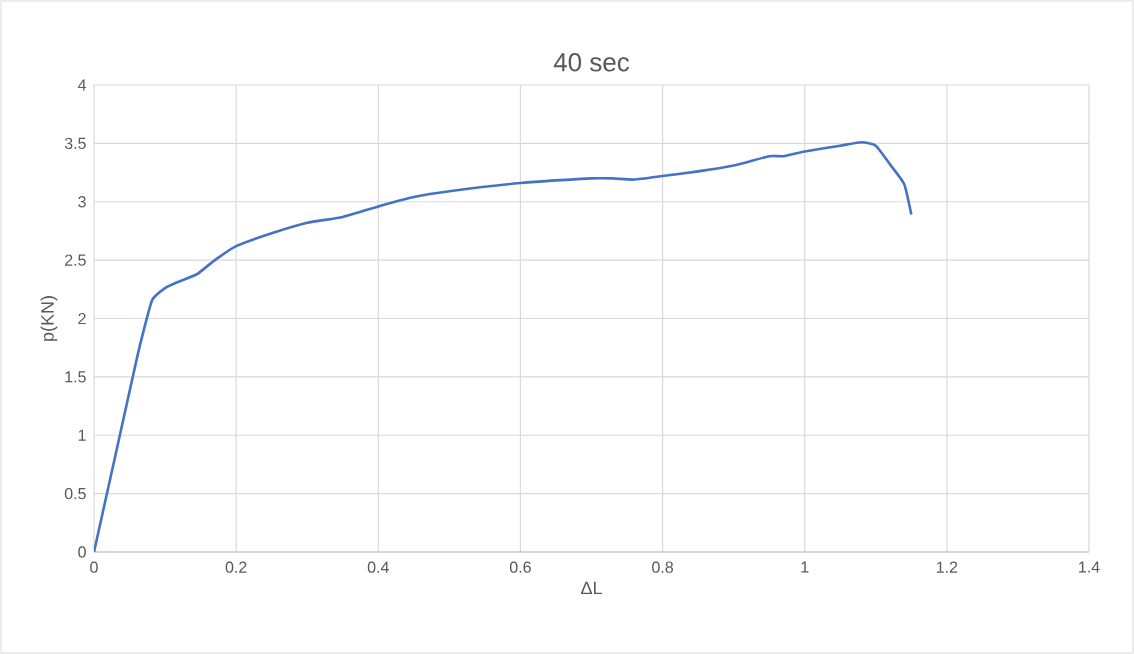  Describe the element at coordinates (82, 435) in the screenshot. I see `y-tick-label: 1` at that location.